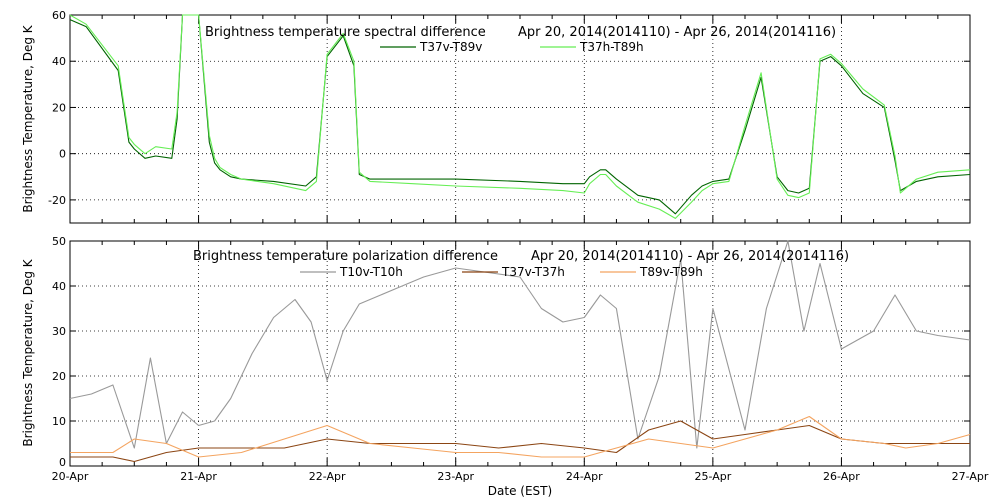 The image size is (1000, 500). What do you see at coordinates (59, 241) in the screenshot?
I see `polarization-y-tick-label: 50` at bounding box center [59, 241].